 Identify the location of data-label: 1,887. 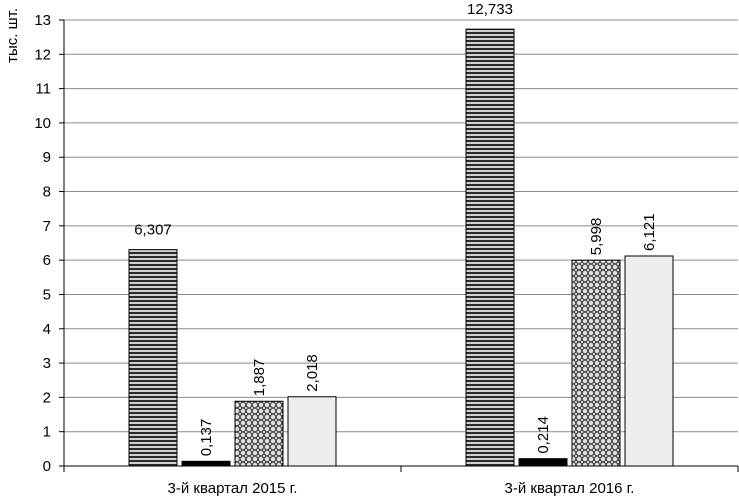
(259, 378).